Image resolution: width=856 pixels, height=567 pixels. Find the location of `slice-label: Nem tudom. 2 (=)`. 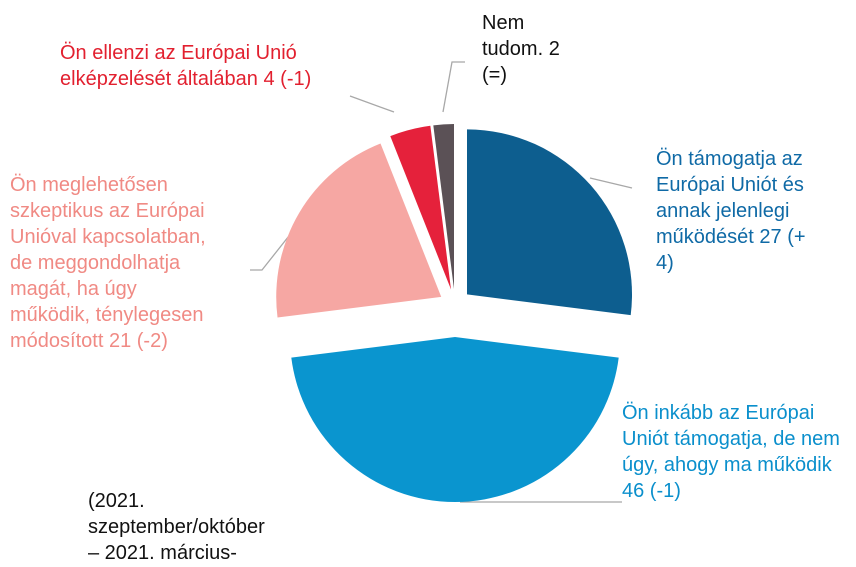

slice-label: Nem tudom. 2 (=) is located at coordinates (522, 49).